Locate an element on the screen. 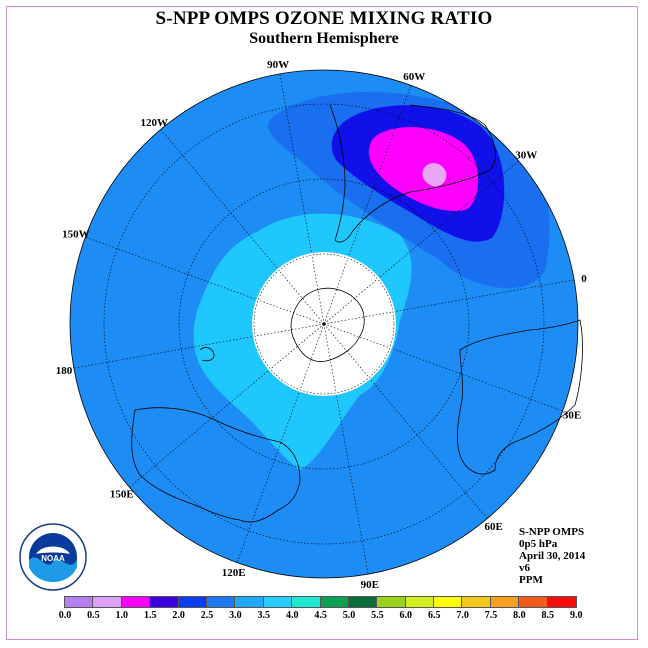 The width and height of the screenshot is (648, 648). coastline-island is located at coordinates (207, 354).